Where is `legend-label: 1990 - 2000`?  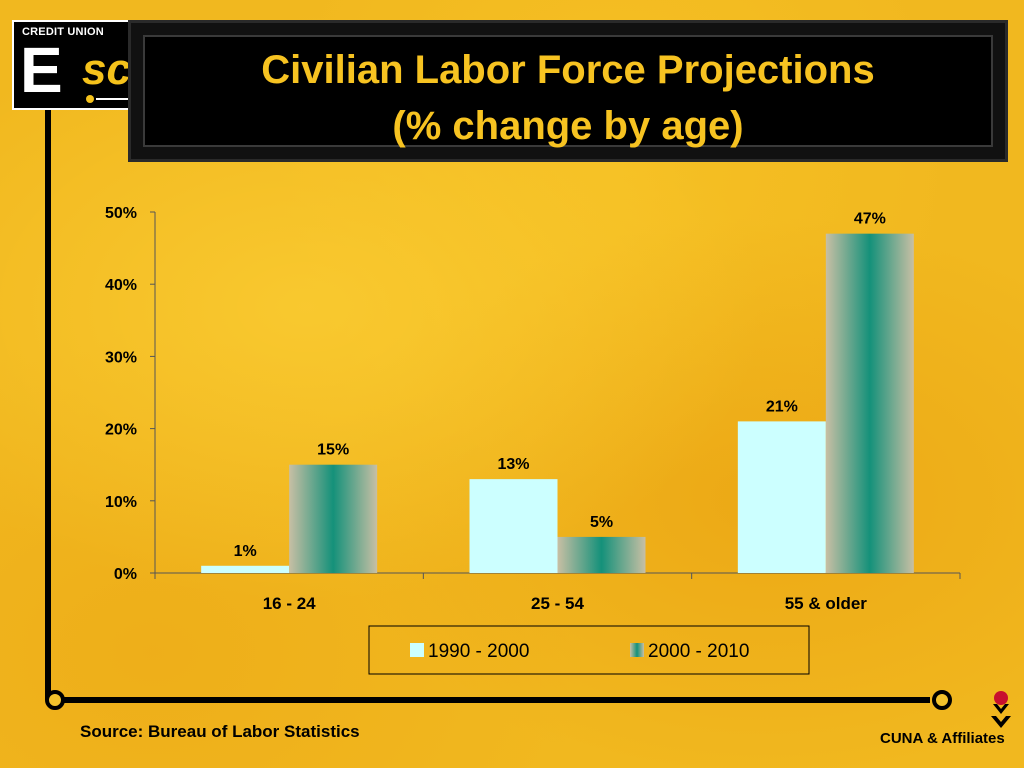
legend-label: 1990 - 2000 is located at coordinates (478, 651).